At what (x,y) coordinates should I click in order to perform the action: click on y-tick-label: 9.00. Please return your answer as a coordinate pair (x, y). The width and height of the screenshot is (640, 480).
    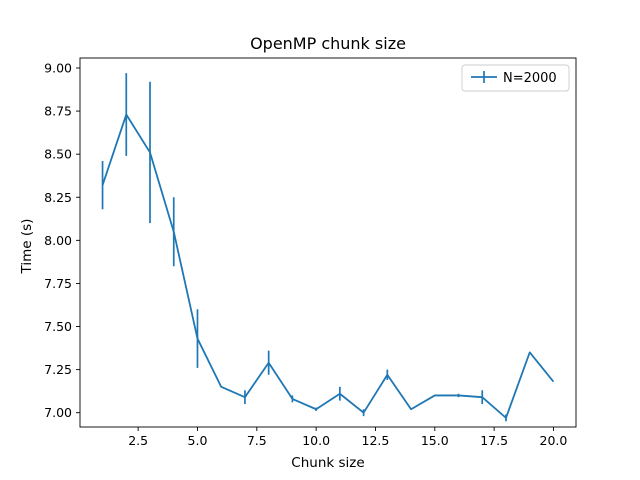
    Looking at the image, I should click on (58, 67).